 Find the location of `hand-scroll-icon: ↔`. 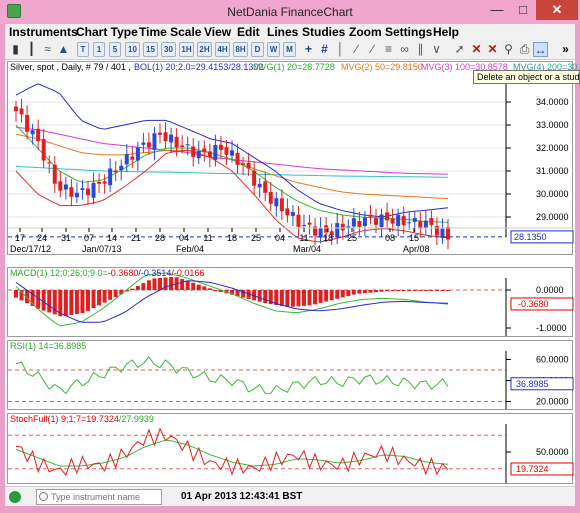

hand-scroll-icon: ↔ is located at coordinates (540, 49).